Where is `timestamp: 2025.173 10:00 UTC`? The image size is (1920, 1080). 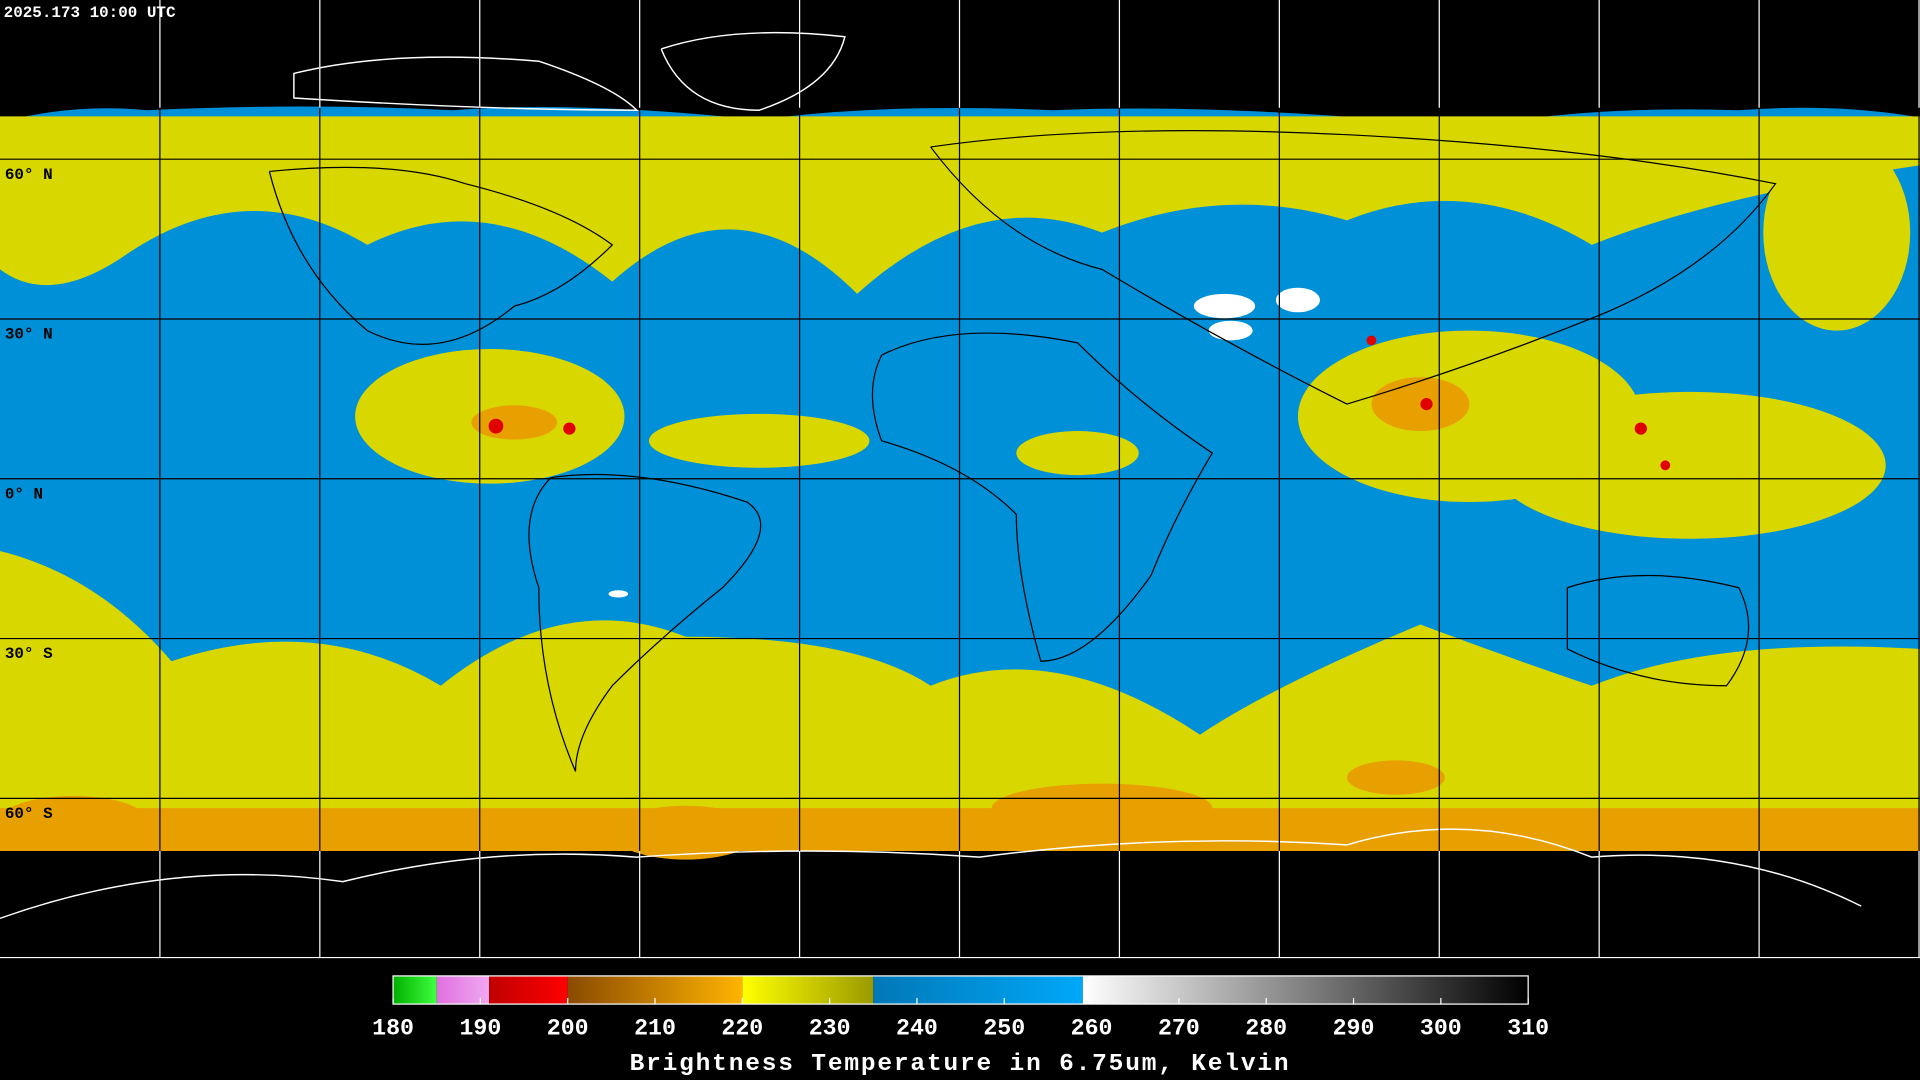
timestamp: 2025.173 10:00 UTC is located at coordinates (90, 13).